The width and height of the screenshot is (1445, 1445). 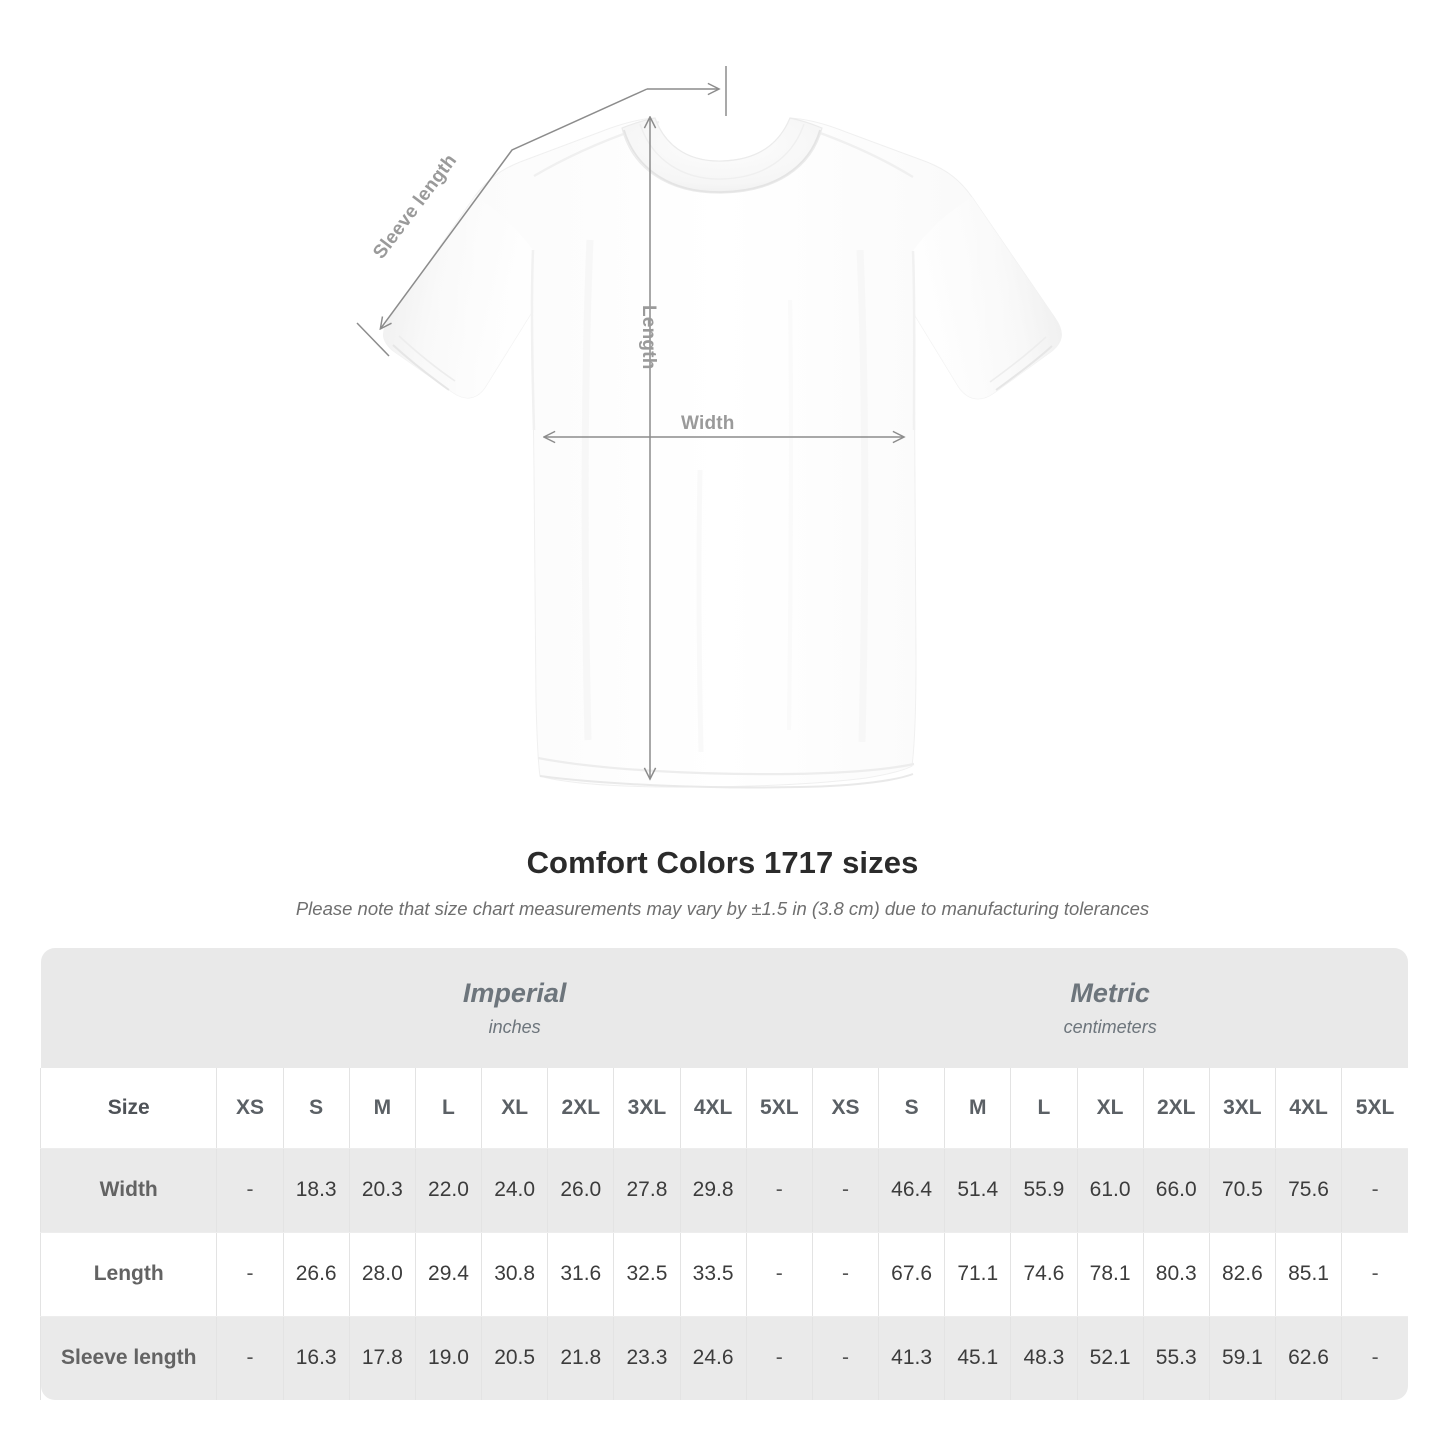 I want to click on cell-sleeve-length-imperial-4xl: 24.6, so click(x=713, y=1358).